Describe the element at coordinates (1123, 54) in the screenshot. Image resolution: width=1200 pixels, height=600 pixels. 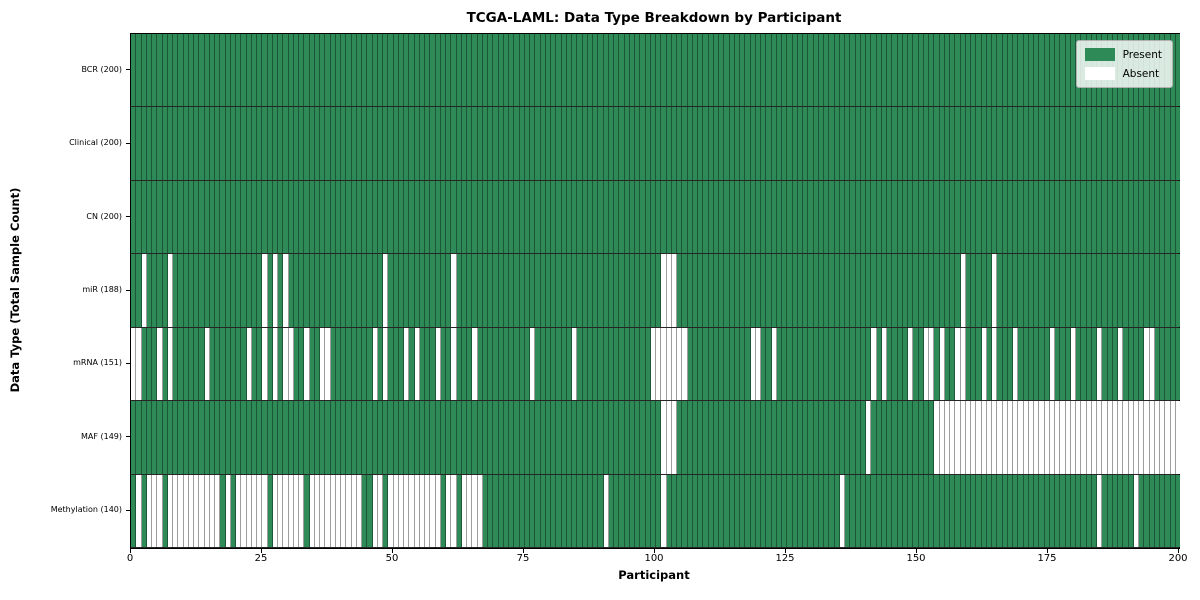
I see `legend-item-present: Present` at that location.